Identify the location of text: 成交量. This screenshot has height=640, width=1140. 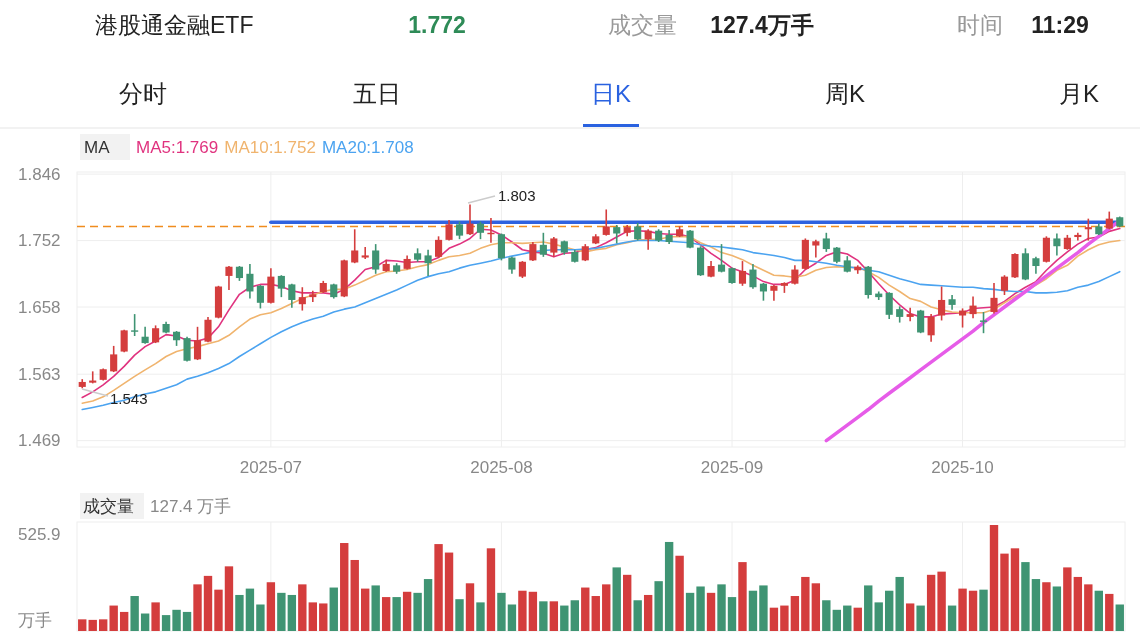
(642, 25).